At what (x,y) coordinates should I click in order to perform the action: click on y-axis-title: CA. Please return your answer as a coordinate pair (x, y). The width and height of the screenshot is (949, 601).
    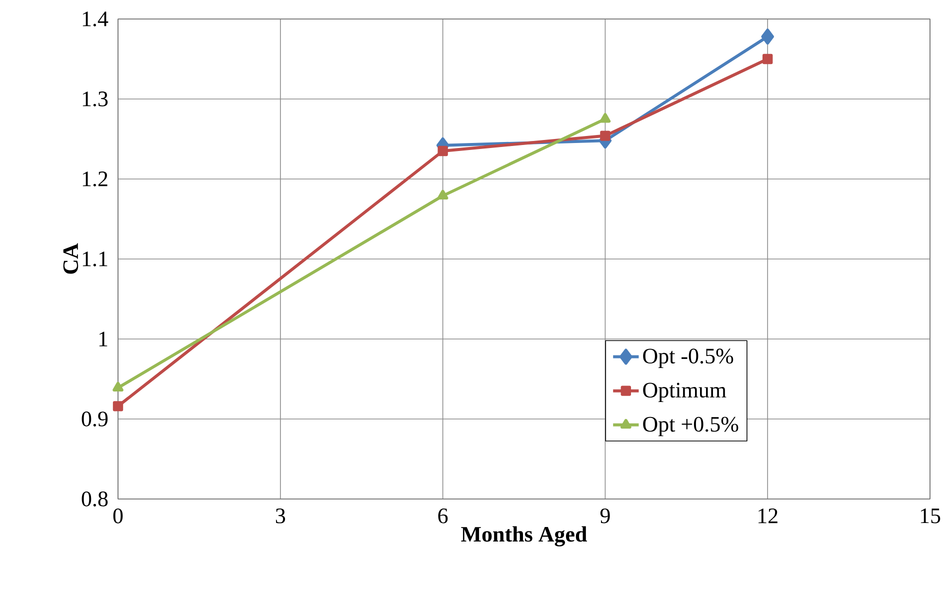
    Looking at the image, I should click on (70, 258).